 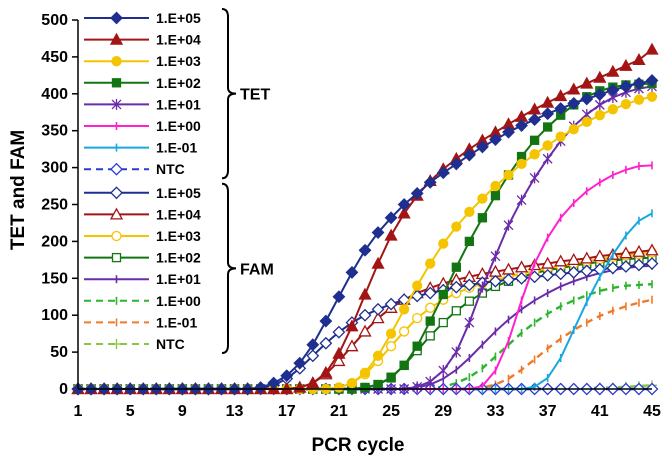 What do you see at coordinates (229, 94) in the screenshot?
I see `group-brace-tet` at bounding box center [229, 94].